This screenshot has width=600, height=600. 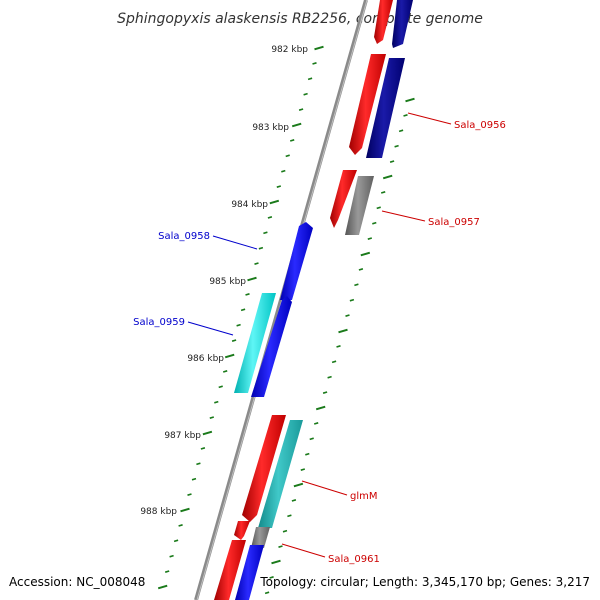 What do you see at coordinates (158, 512) in the screenshot?
I see `tick-label-988: 988 kbp` at bounding box center [158, 512].